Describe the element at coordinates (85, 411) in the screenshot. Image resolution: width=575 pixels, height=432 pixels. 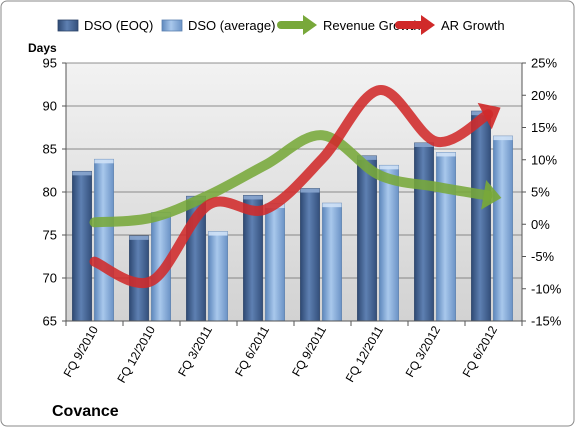
I see `company-name: Covance` at that location.